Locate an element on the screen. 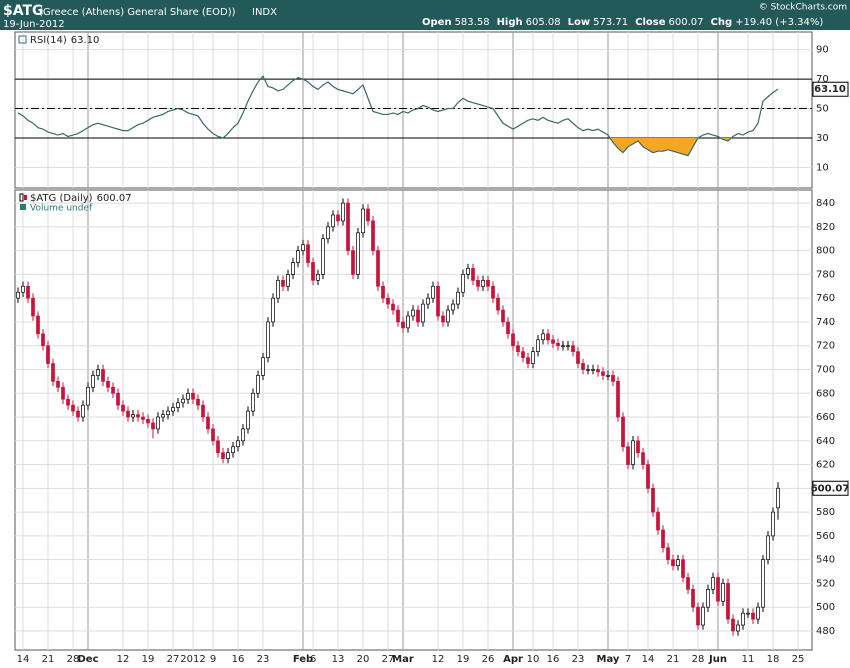 The width and height of the screenshot is (850, 668). x-tick-label: 7 is located at coordinates (628, 659).